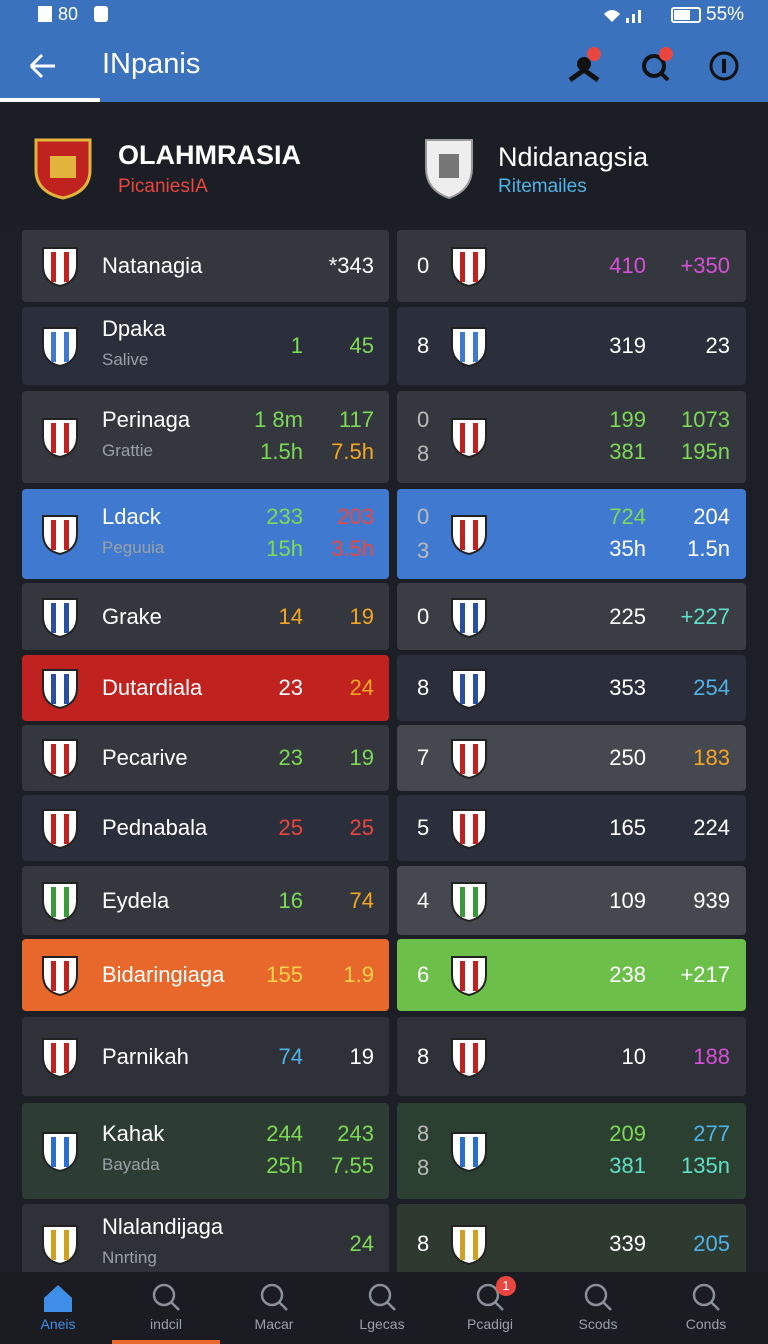  I want to click on stat-value: 15h, so click(284, 548).